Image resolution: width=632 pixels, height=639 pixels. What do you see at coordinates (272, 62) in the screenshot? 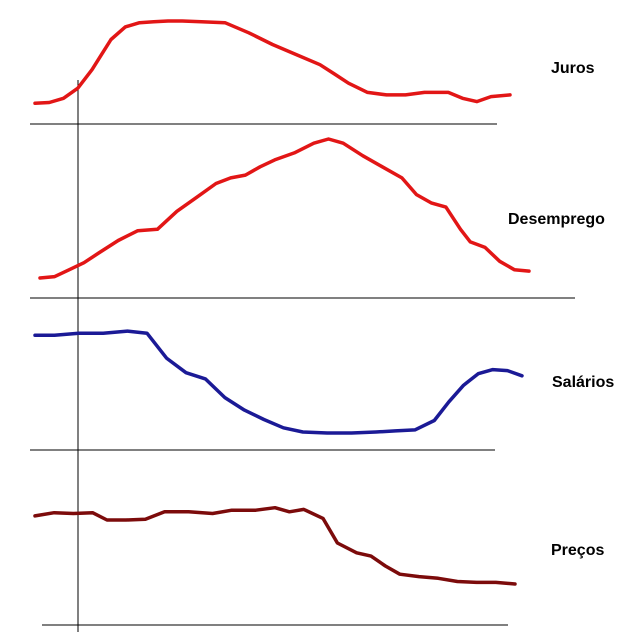
I see `series-line-juros` at bounding box center [272, 62].